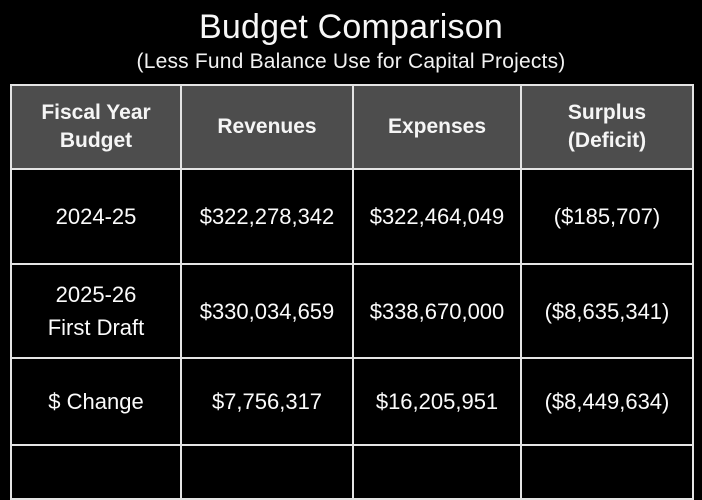 This screenshot has height=500, width=702. Describe the element at coordinates (607, 472) in the screenshot. I see `cell-surplus-deficit` at that location.